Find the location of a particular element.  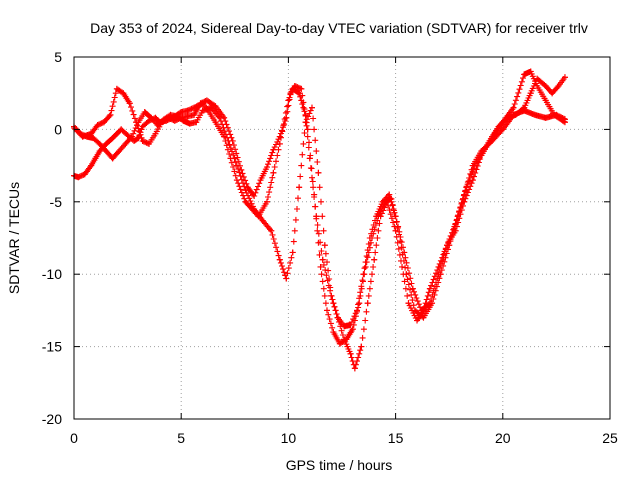

x-tick-label-0: 0 is located at coordinates (74, 438).